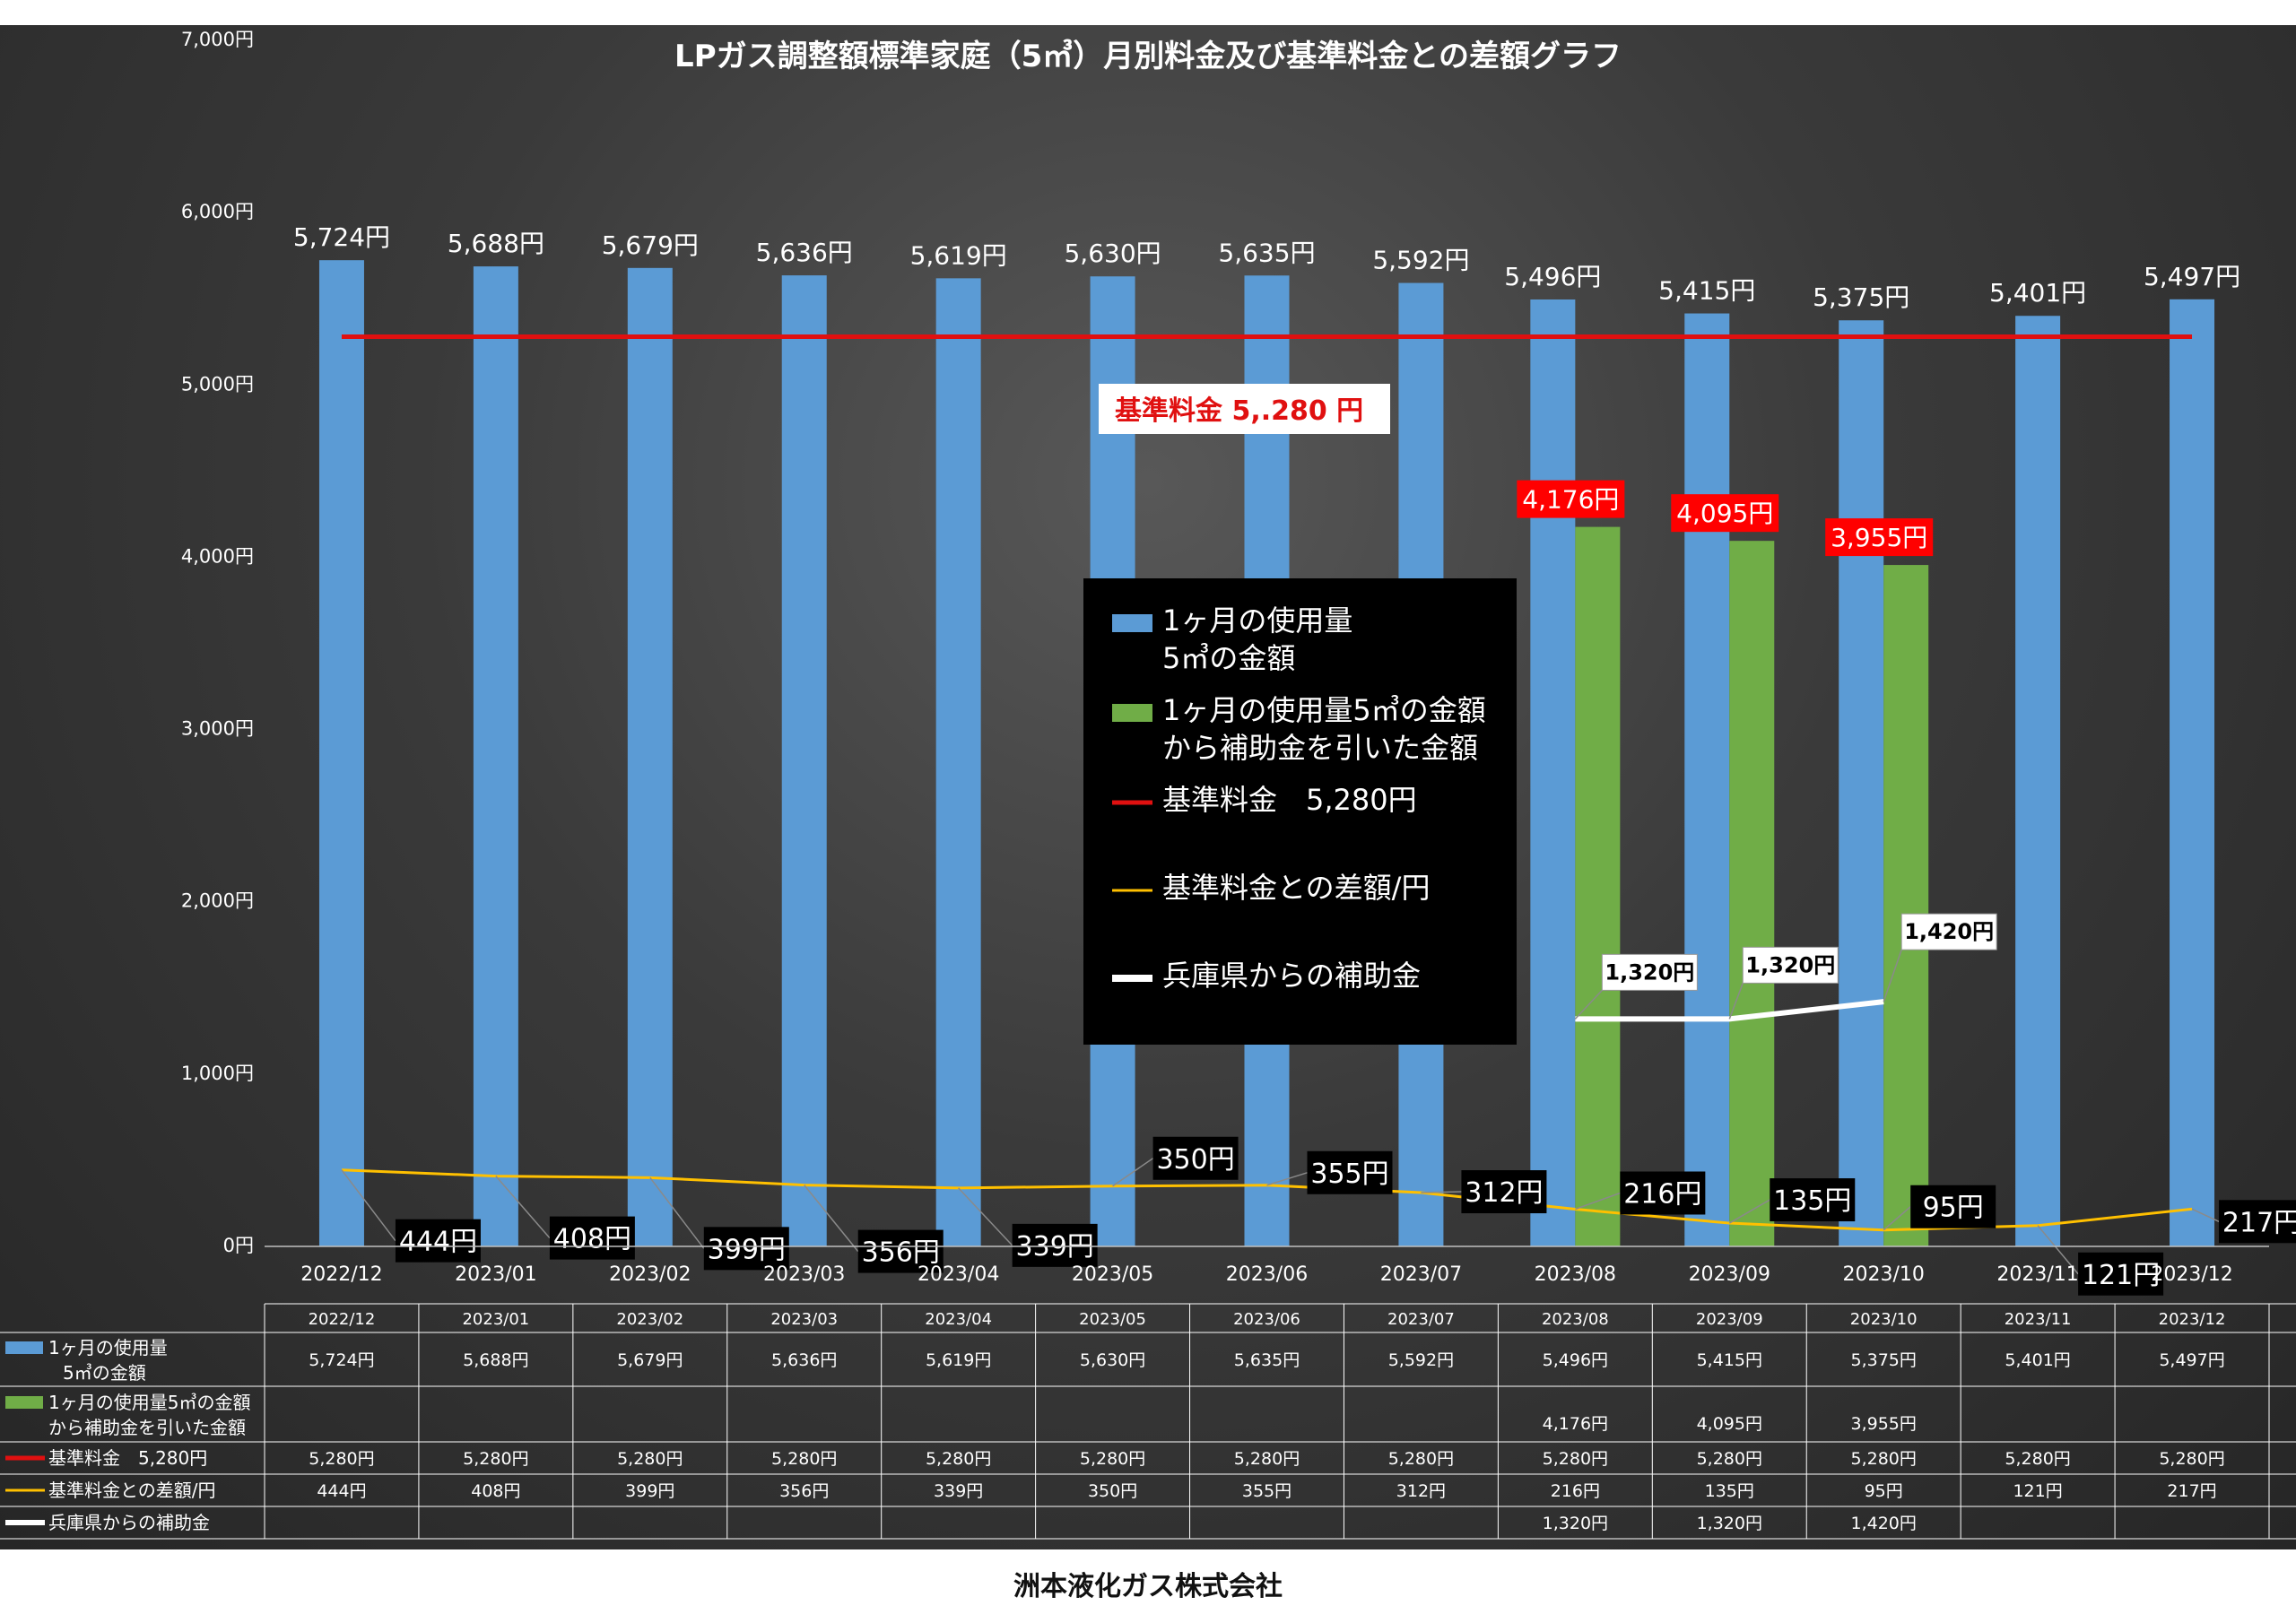 The width and height of the screenshot is (2296, 1623). I want to click on legend-label: 1ヶ月の使用量5㎥の金額, so click(1324, 710).